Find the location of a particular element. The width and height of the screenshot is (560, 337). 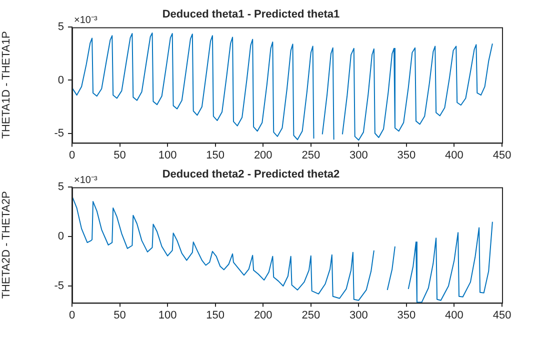

chart-title: Deduced theta2 - Predicted theta2 is located at coordinates (251, 174).